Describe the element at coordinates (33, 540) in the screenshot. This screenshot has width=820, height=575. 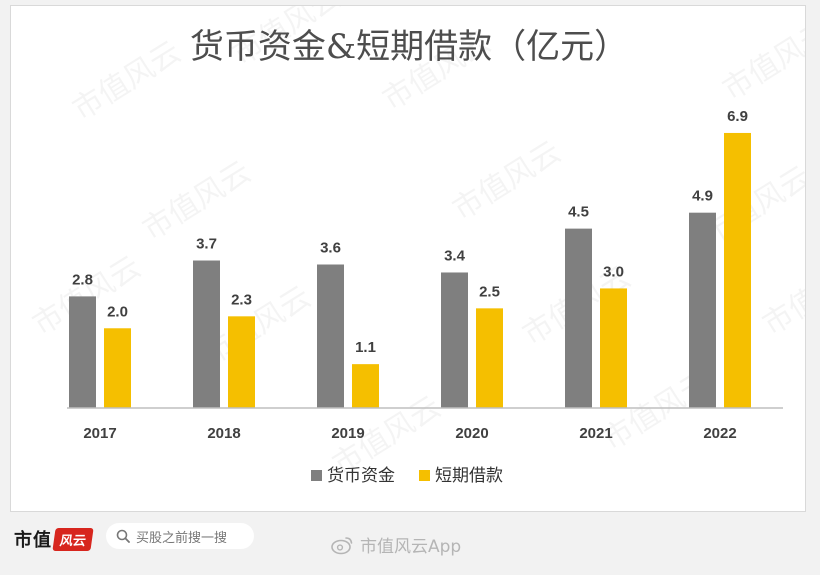
I see `brand-text: 市值` at that location.